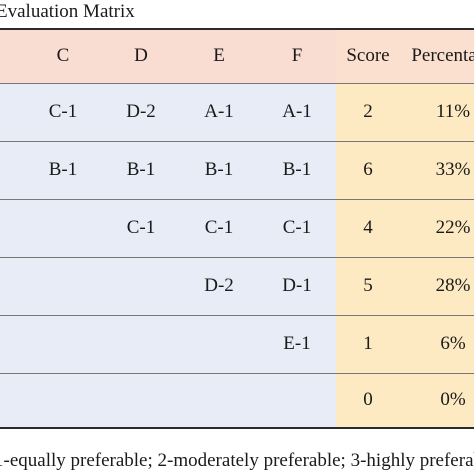 This screenshot has height=474, width=474. I want to click on caption-rule, so click(237, 29).